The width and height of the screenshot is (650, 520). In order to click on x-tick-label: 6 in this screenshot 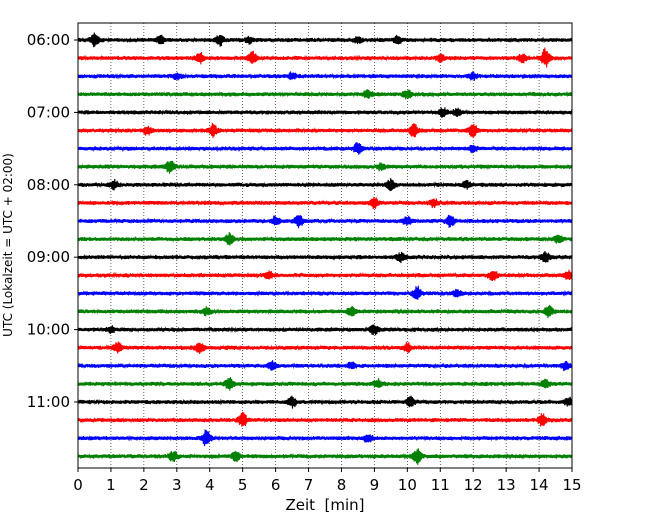, I will do `click(276, 485)`.